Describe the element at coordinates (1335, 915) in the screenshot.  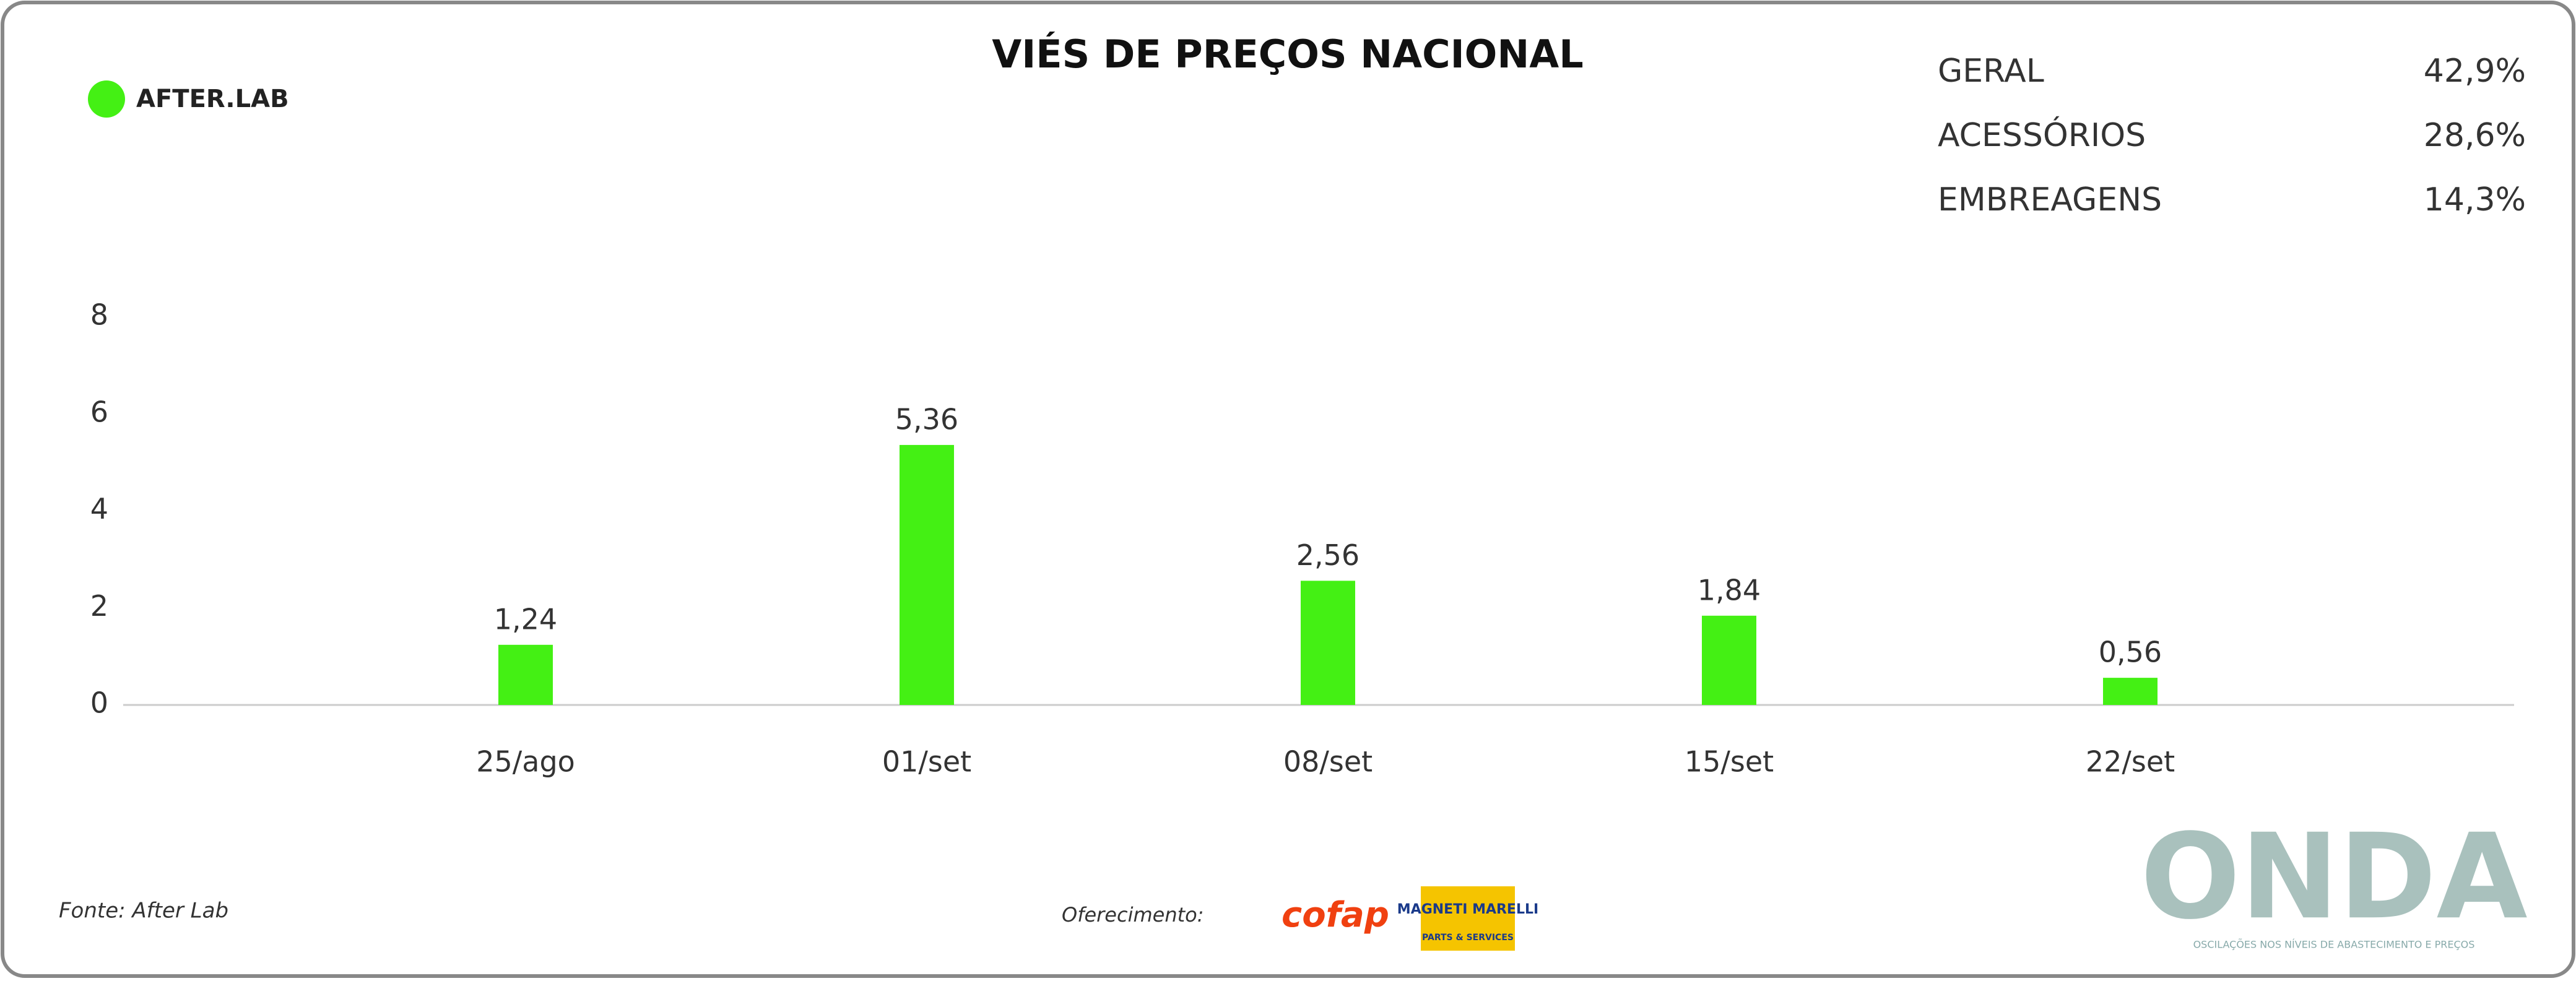
I see `sponsor-logo: cofap` at that location.